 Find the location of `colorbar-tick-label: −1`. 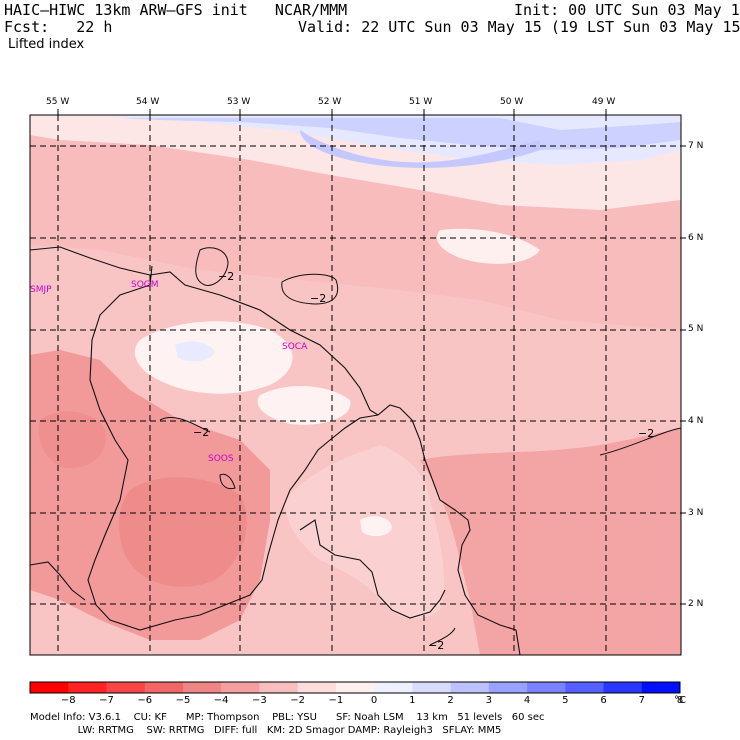

colorbar-tick-label: −1 is located at coordinates (336, 700).